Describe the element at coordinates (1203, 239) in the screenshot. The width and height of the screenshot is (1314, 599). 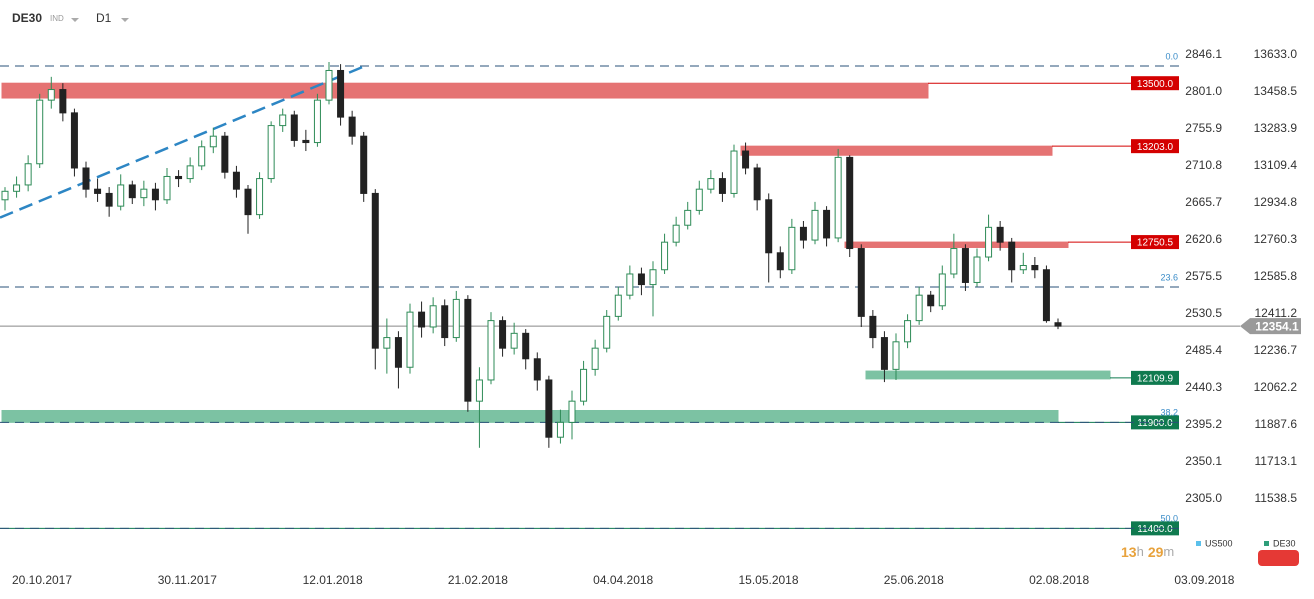
I see `y2-tick-label: 2620.6` at that location.